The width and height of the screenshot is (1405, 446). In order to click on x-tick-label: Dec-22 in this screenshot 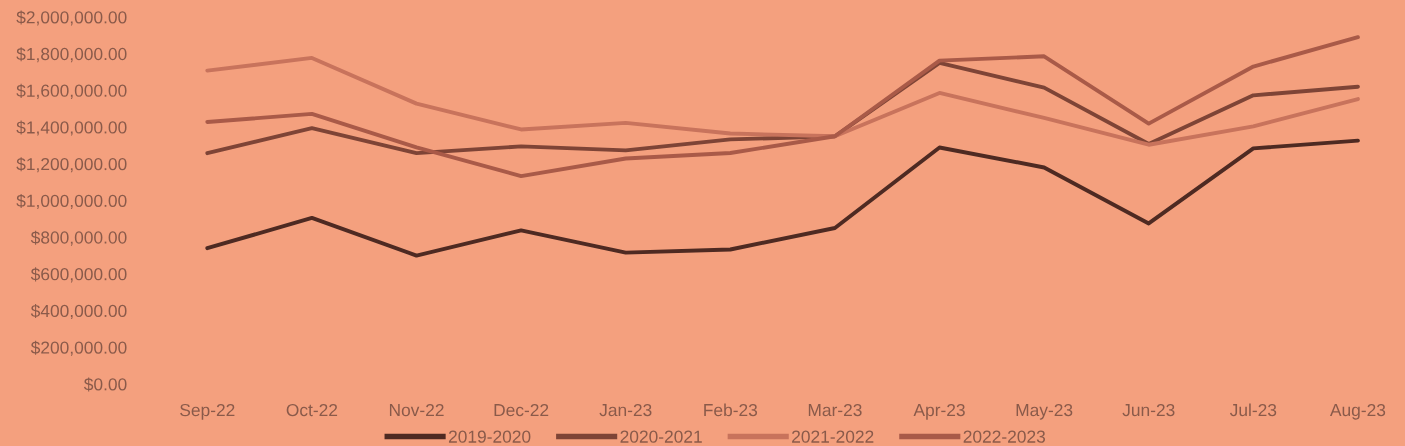, I will do `click(521, 410)`.